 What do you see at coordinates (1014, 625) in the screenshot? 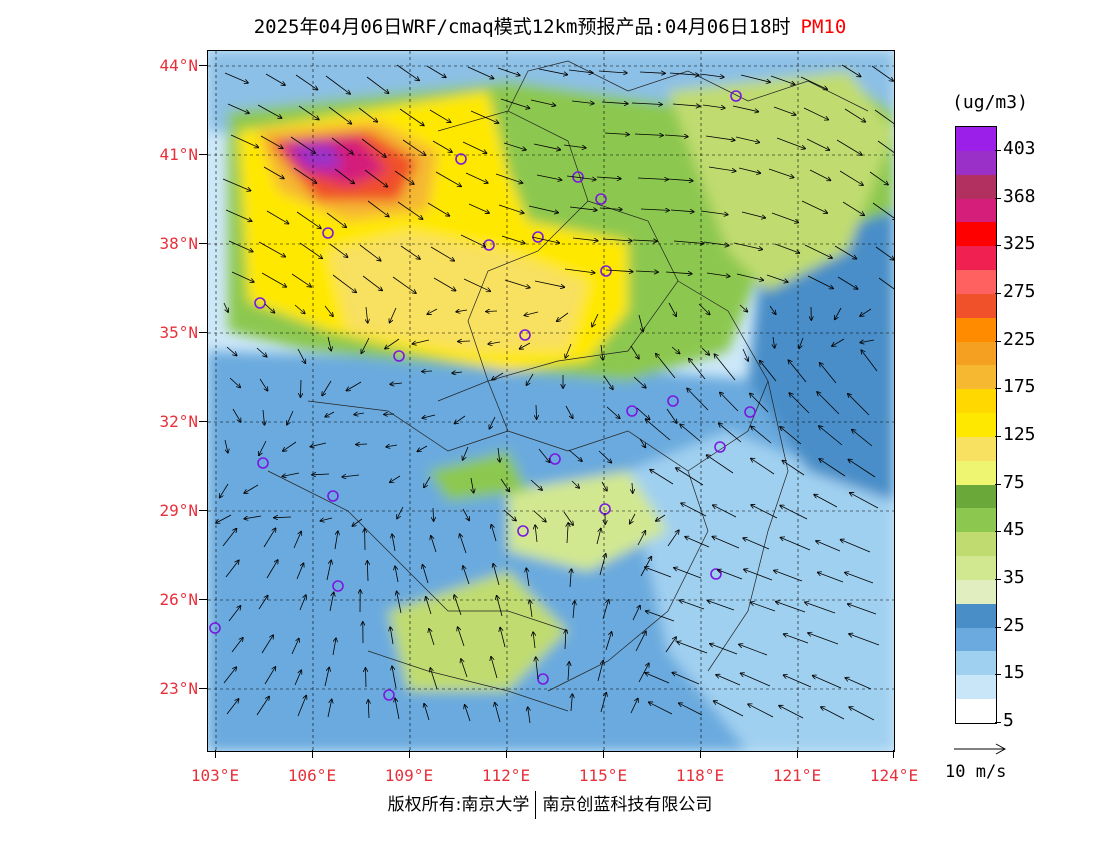
I see `legend-label: 25` at bounding box center [1014, 625].